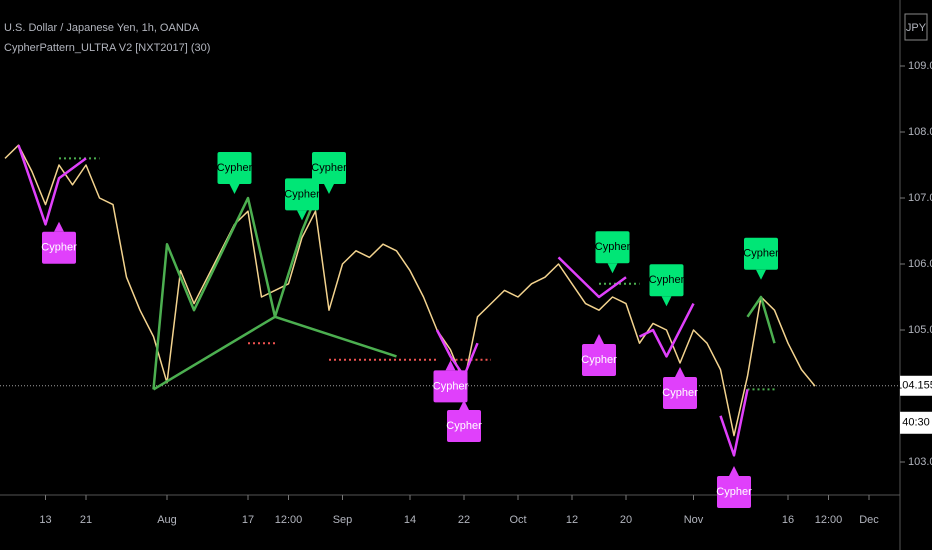 This screenshot has height=550, width=932. What do you see at coordinates (167, 520) in the screenshot?
I see `x-tick-label: Aug` at bounding box center [167, 520].